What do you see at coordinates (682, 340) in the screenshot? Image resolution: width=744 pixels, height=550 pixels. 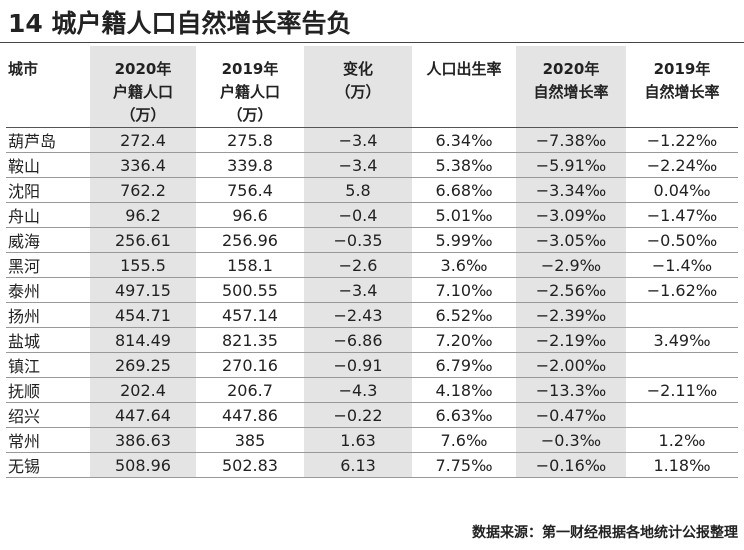 I see `table-cell: 3.49‰` at bounding box center [682, 340].